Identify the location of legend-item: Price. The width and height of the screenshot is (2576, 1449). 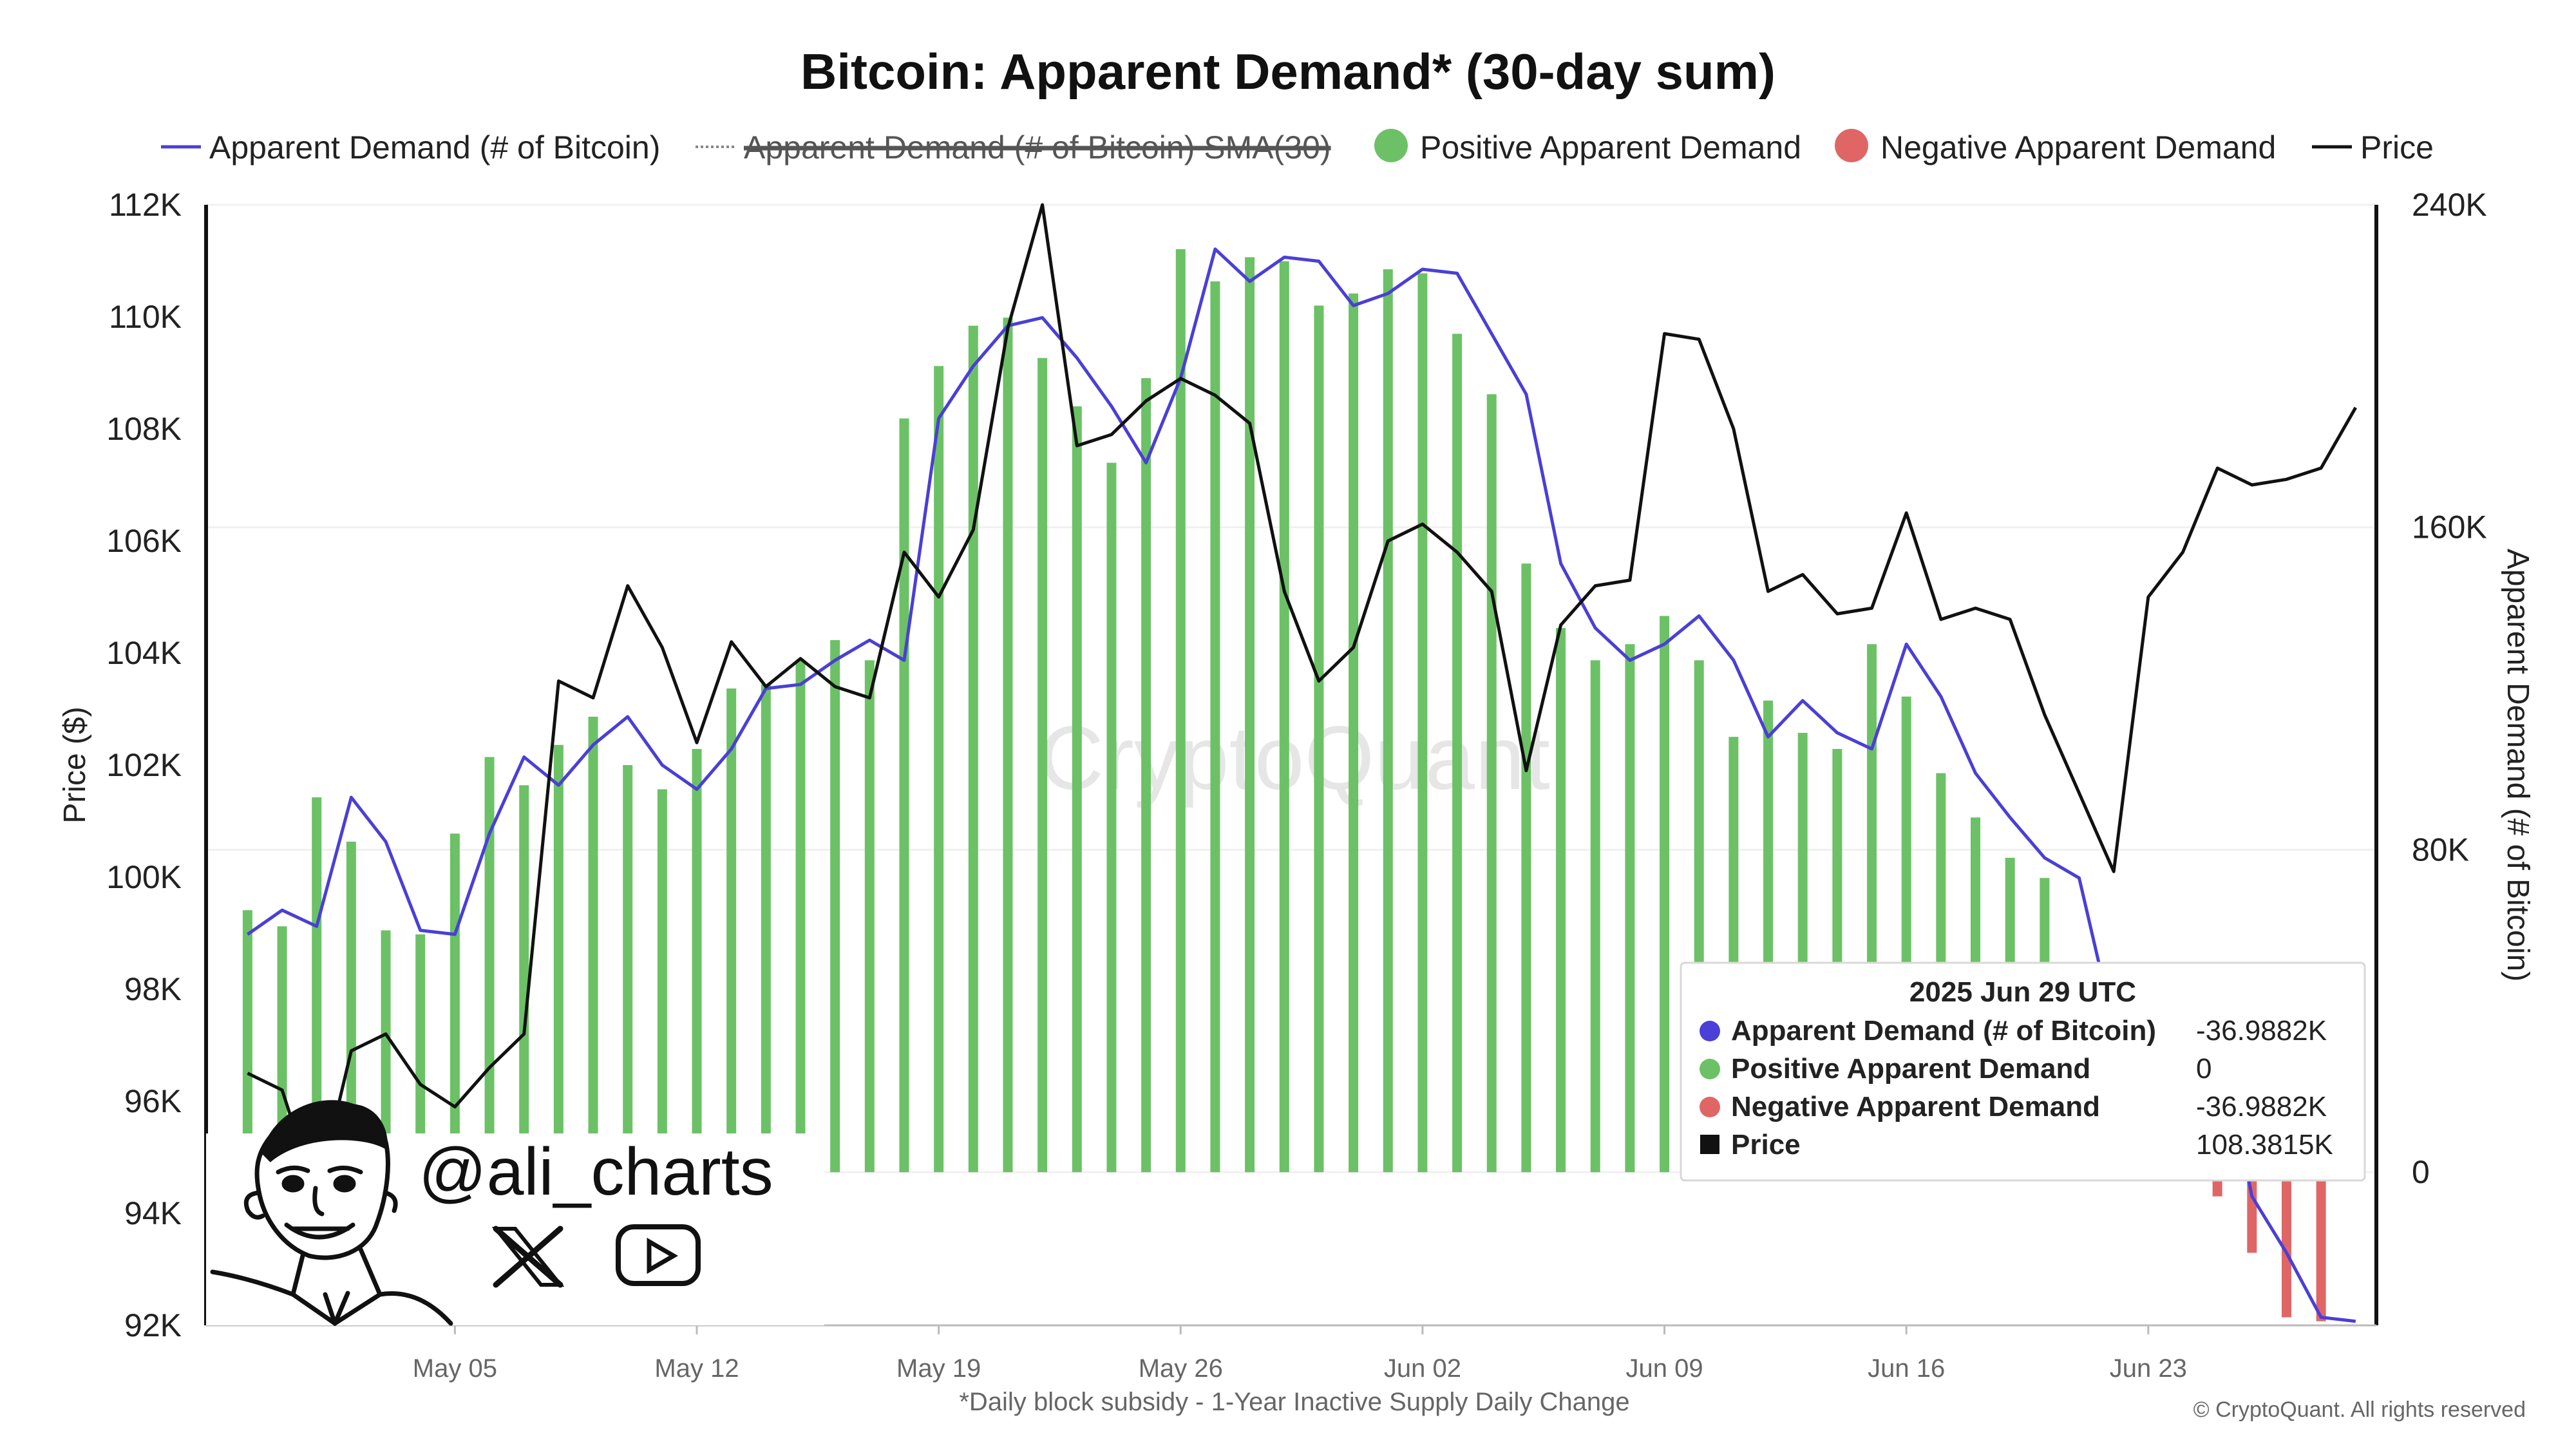
(2373, 147).